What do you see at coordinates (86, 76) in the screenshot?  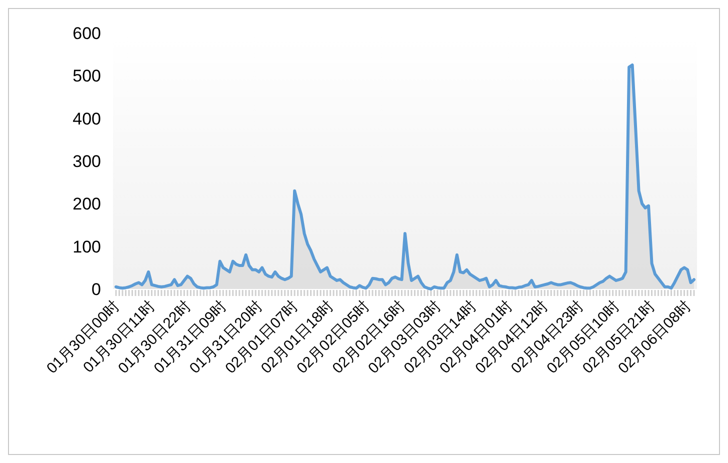 I see `y-tick-label: 500` at bounding box center [86, 76].